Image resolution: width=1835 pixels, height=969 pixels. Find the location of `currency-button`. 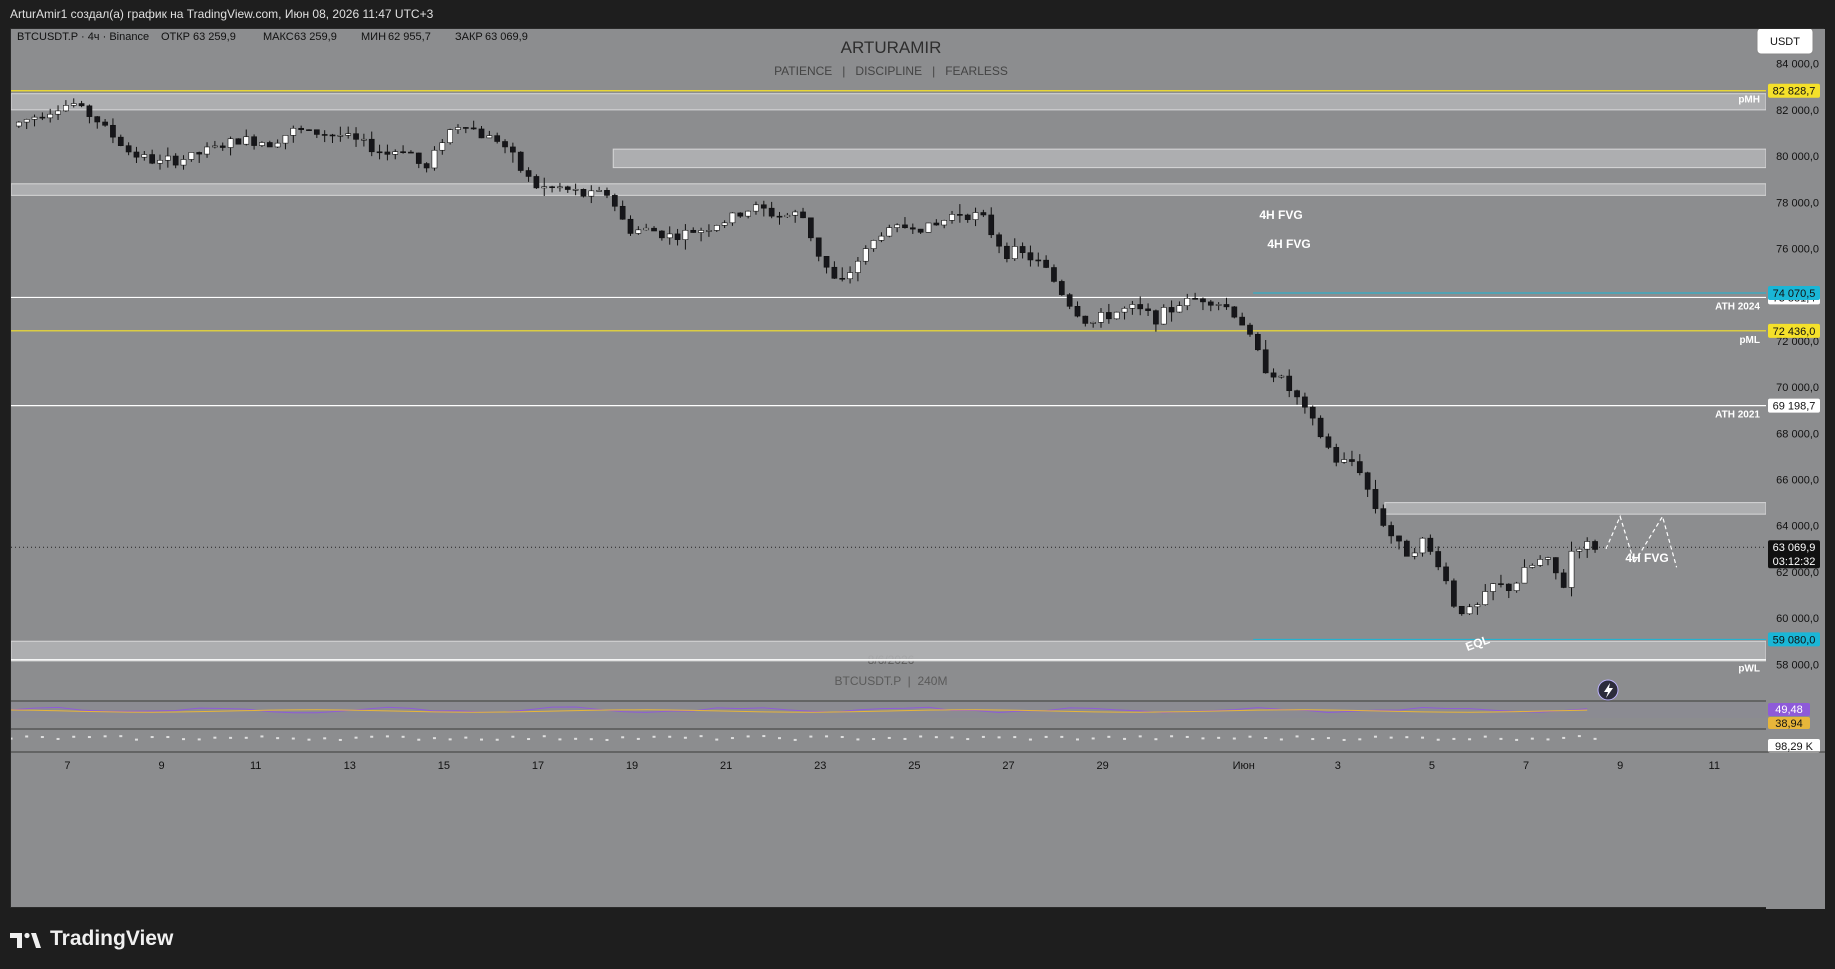

currency-button is located at coordinates (1785, 42).